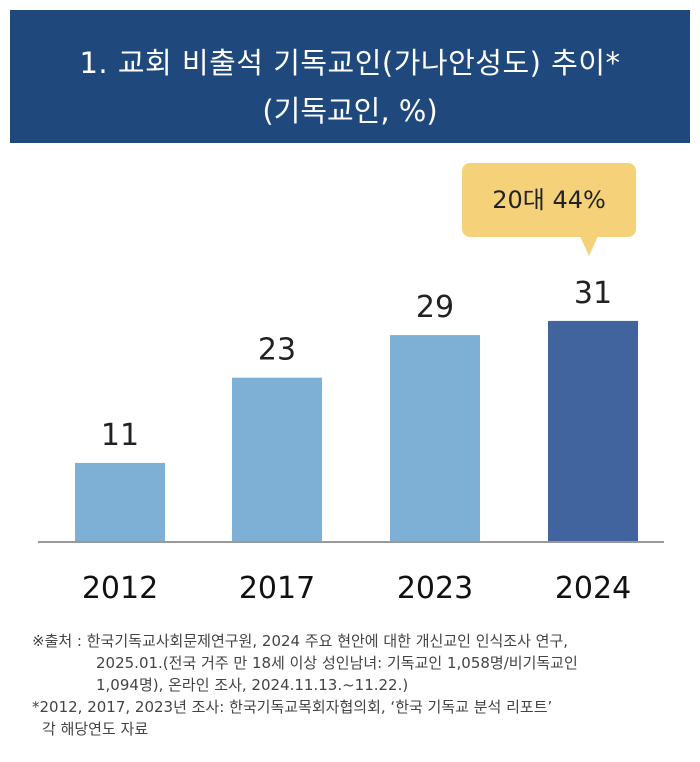  What do you see at coordinates (277, 588) in the screenshot?
I see `x-tick-label-2017: 2017` at bounding box center [277, 588].